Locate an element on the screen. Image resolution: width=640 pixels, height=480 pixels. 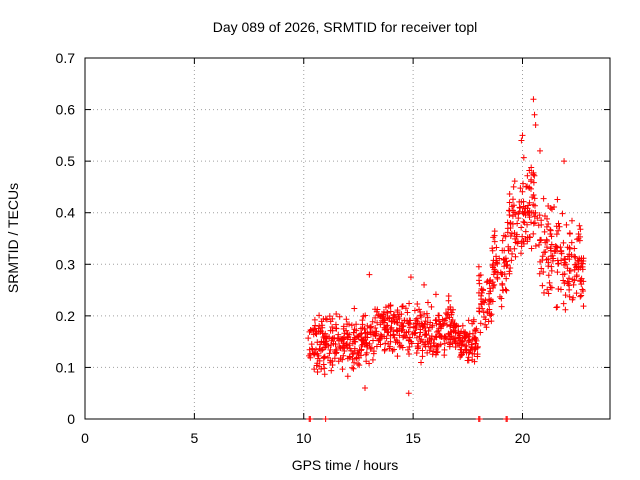
x-tick-label: 10 is located at coordinates (304, 438).